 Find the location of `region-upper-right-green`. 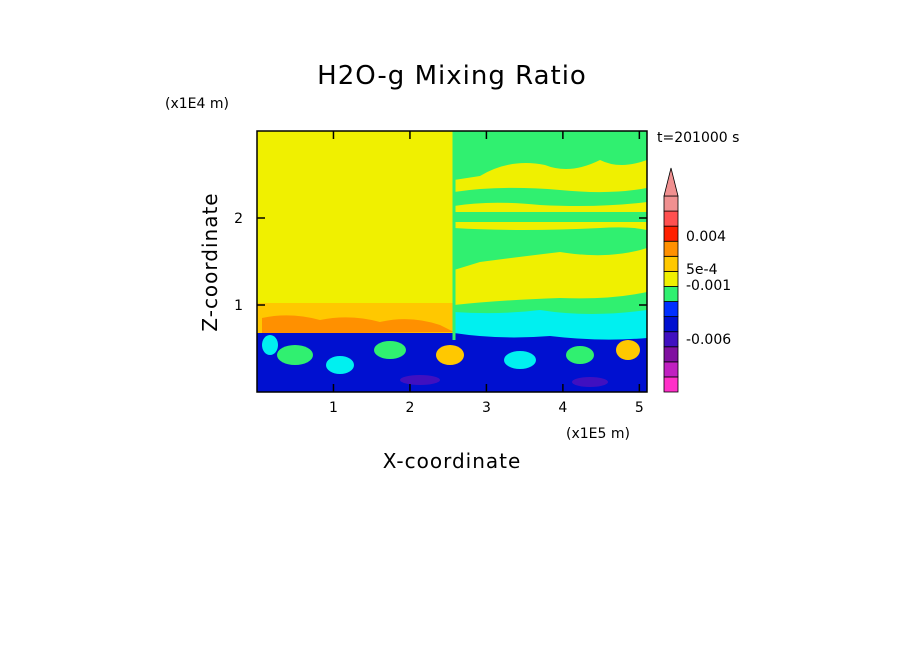

region-upper-right-green is located at coordinates (550, 155).